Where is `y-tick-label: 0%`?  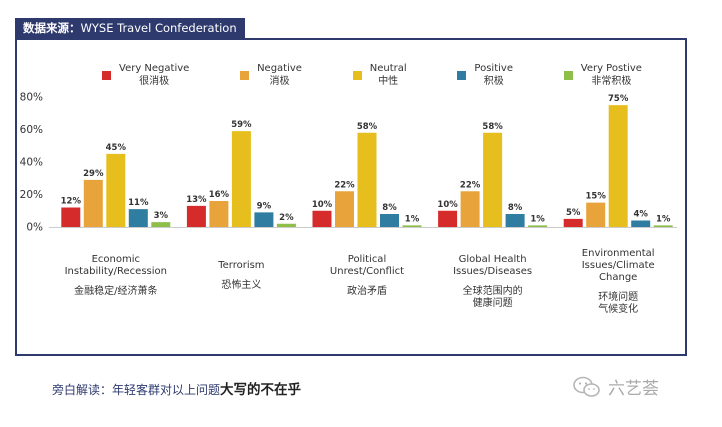
y-tick-label: 0% is located at coordinates (34, 228).